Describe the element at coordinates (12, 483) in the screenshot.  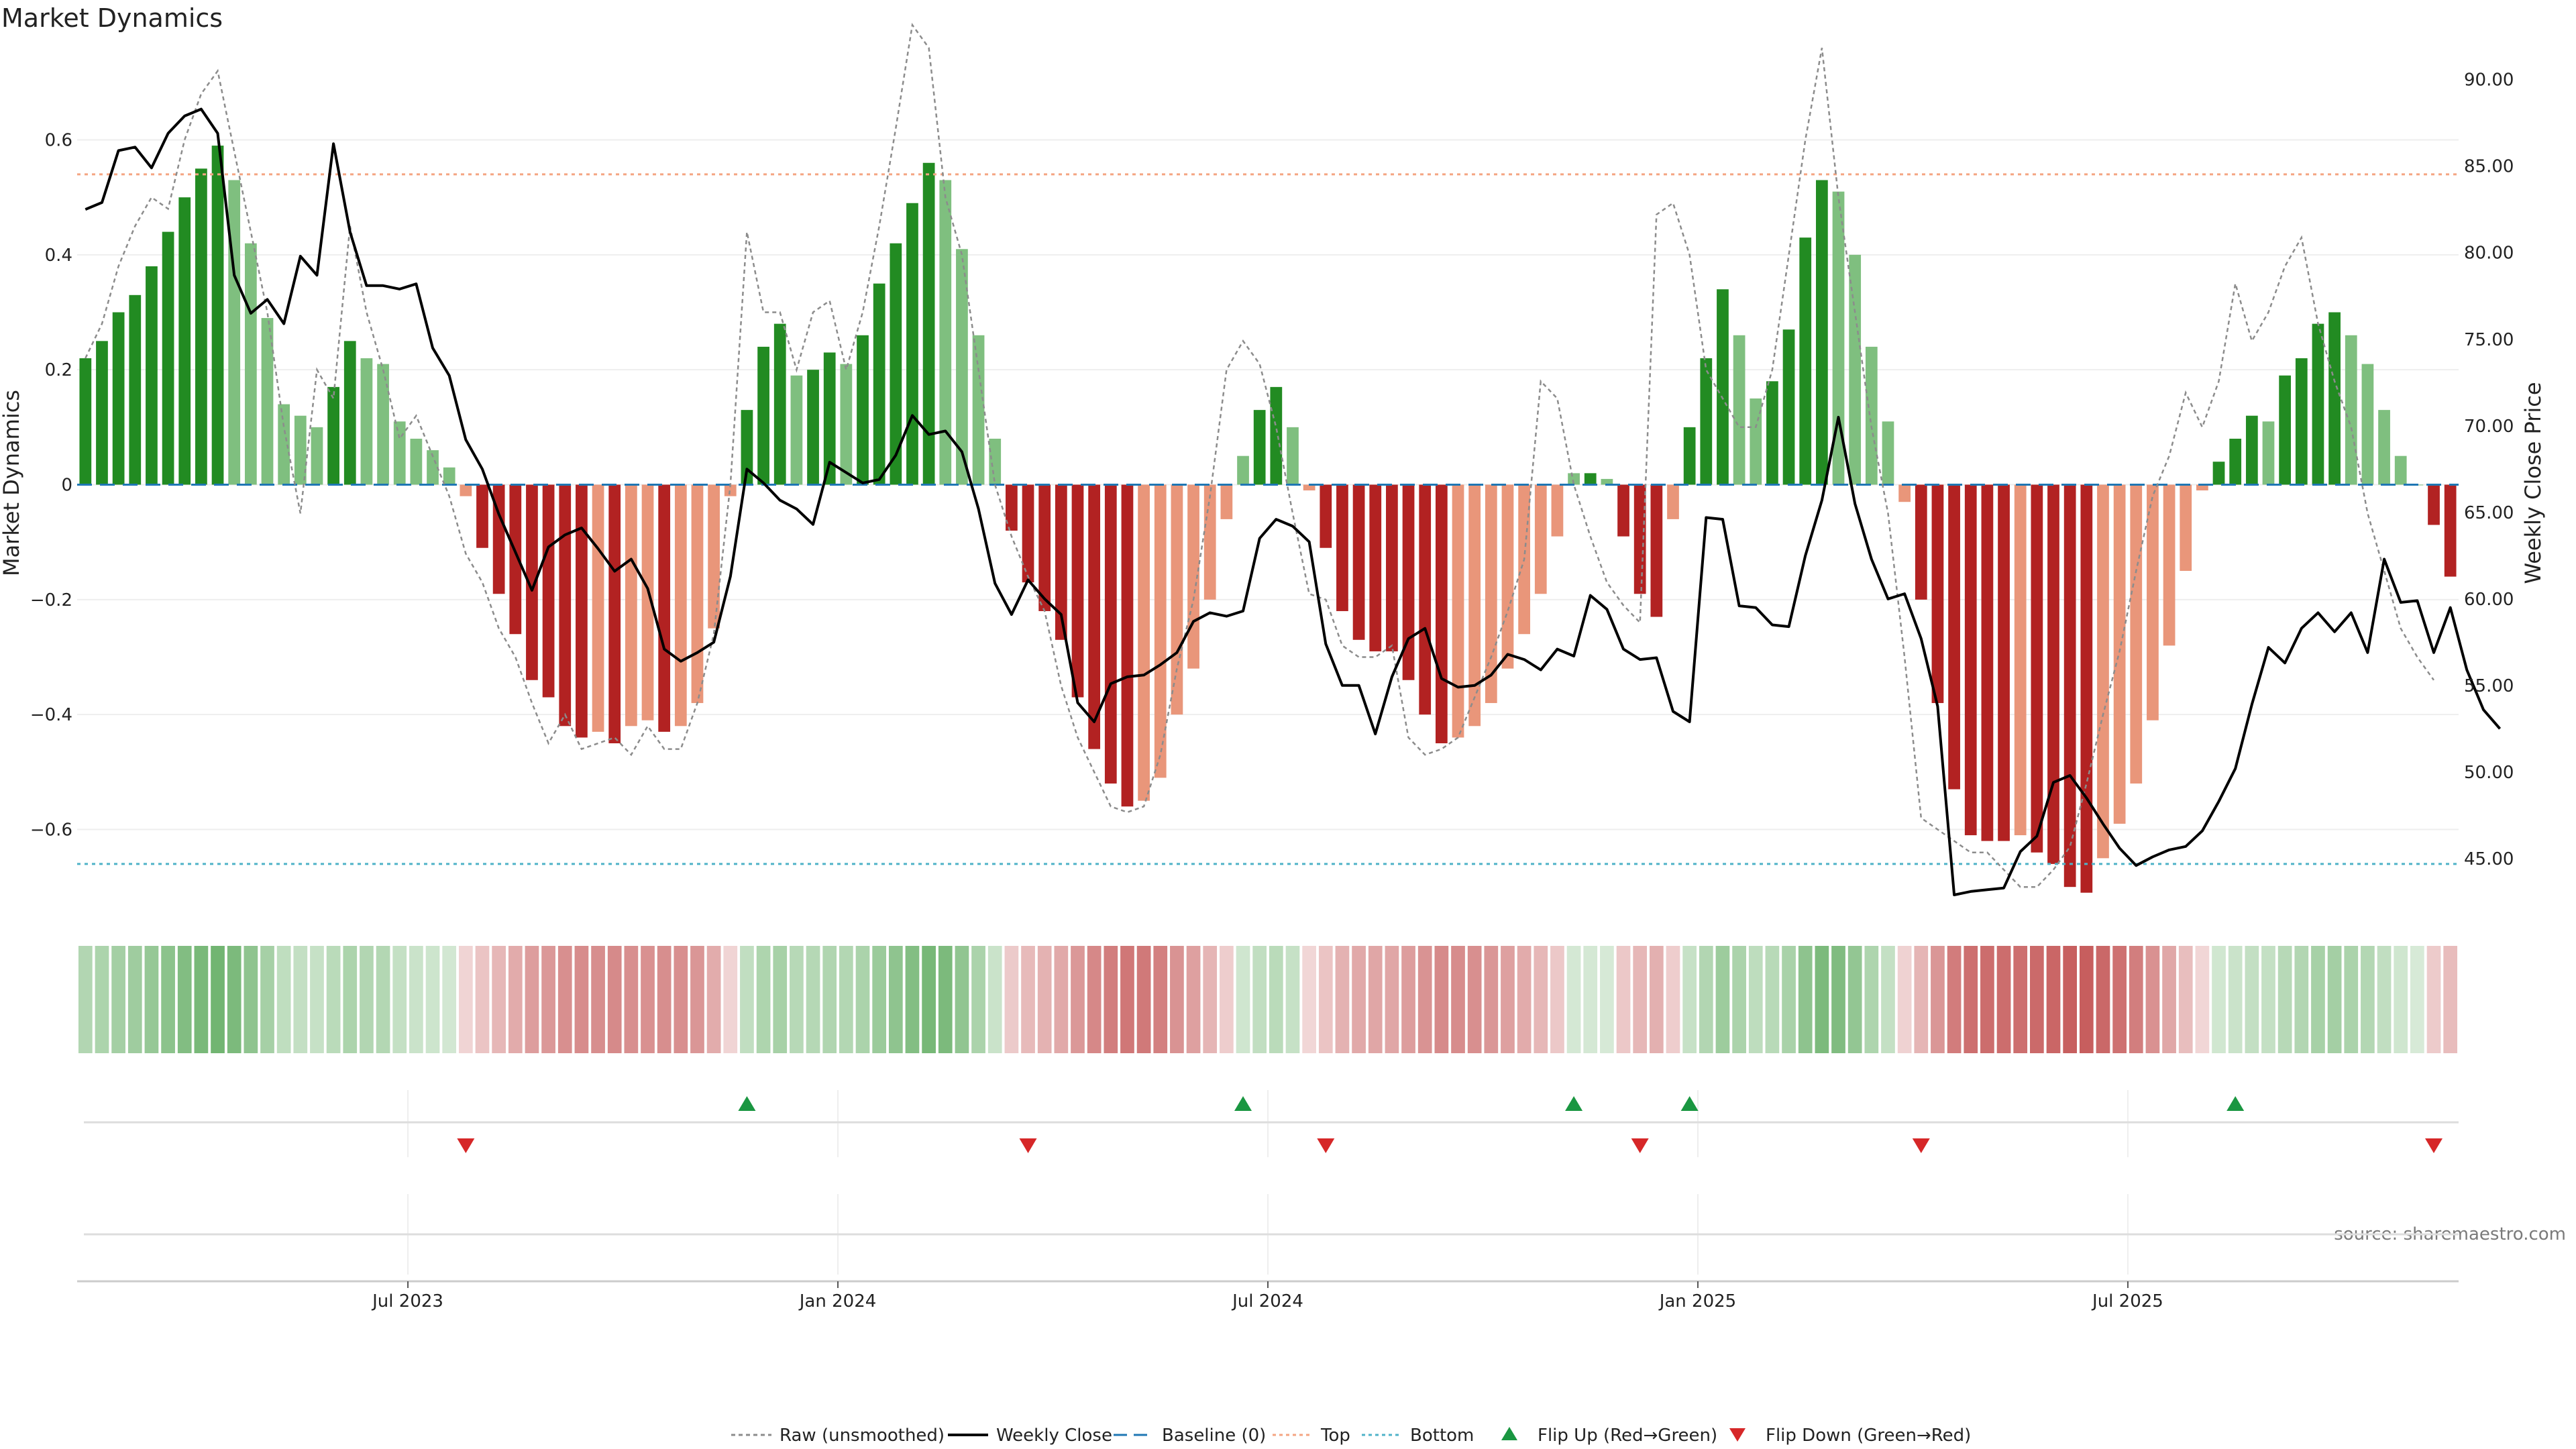
I see `y-axis-label-left: Market Dynamics` at that location.